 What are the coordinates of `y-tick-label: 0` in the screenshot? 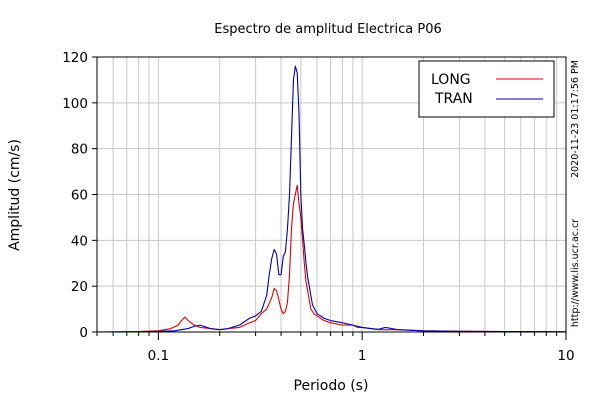 It's located at (83, 333).